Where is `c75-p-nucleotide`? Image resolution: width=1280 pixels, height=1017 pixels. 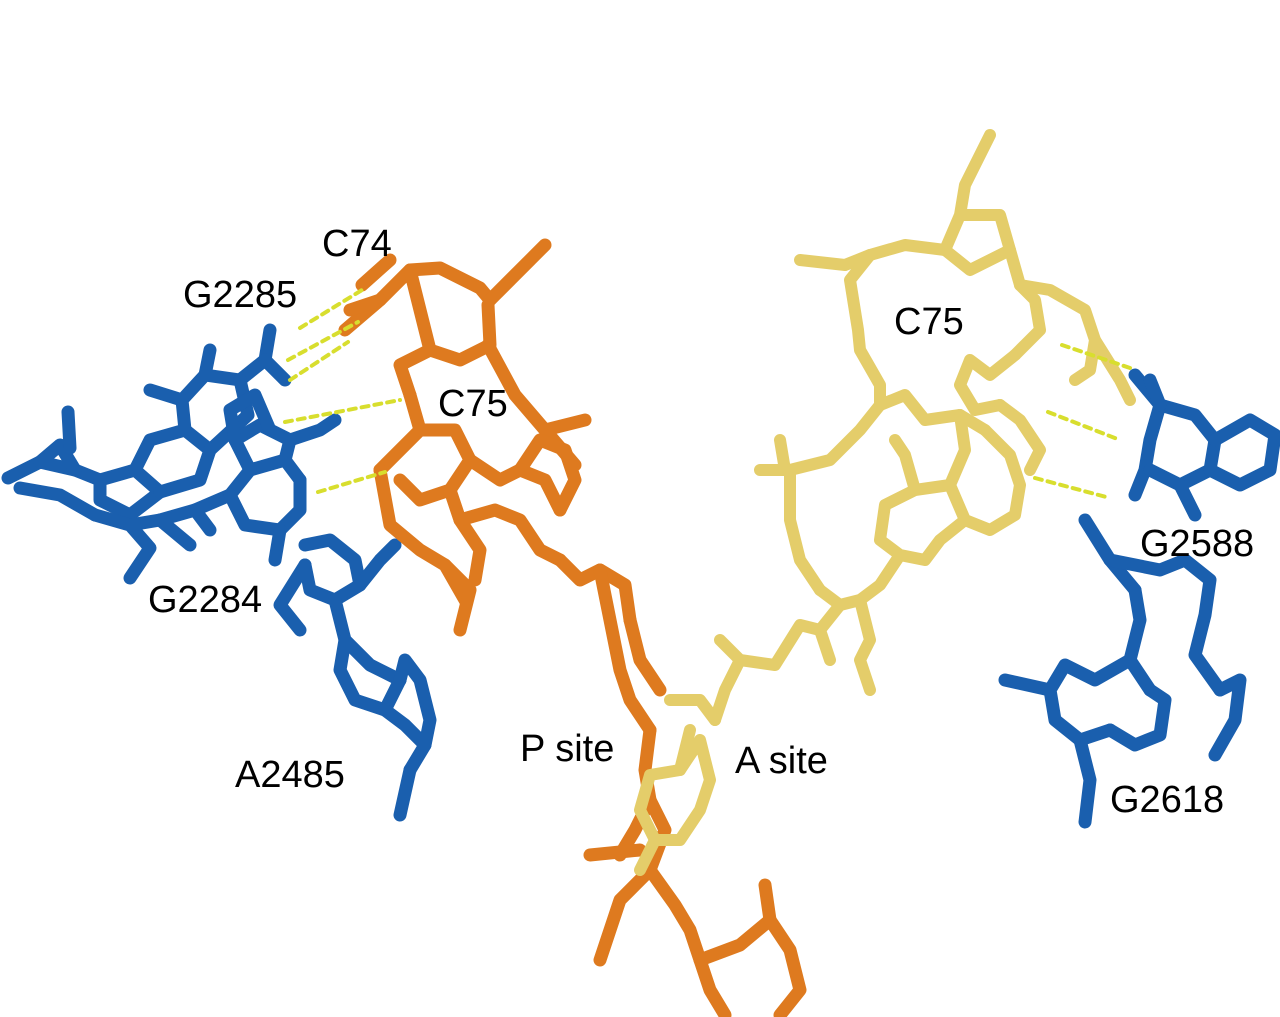 c75-p-nucleotide is located at coordinates (505, 512).